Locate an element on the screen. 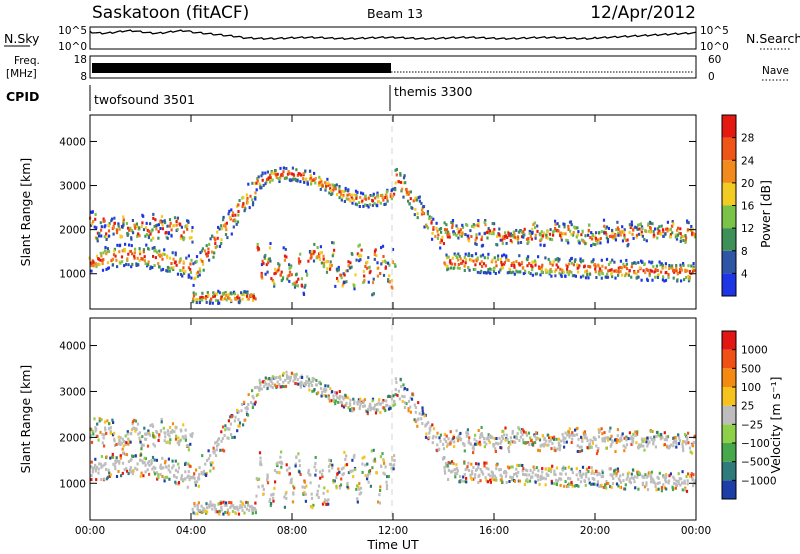 The width and height of the screenshot is (800, 554). noise-panel: N.Sky 10^5 10^0 10^5 10^0 N.Search is located at coordinates (402, 39).